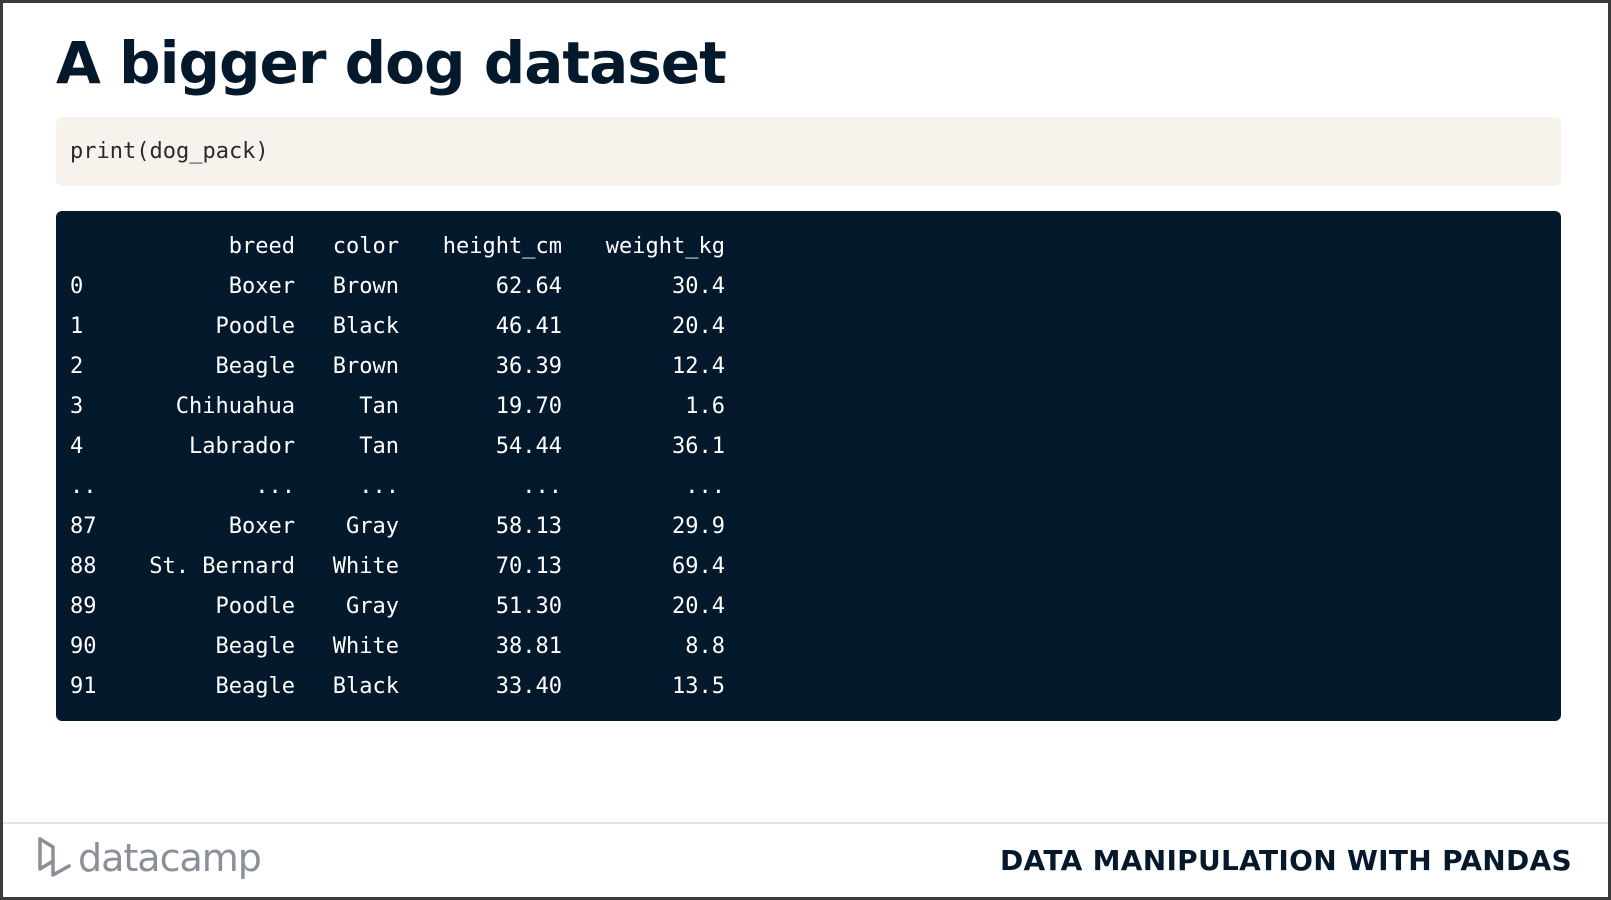 The width and height of the screenshot is (1611, 900). I want to click on cell-breed: Chihuahua, so click(235, 406).